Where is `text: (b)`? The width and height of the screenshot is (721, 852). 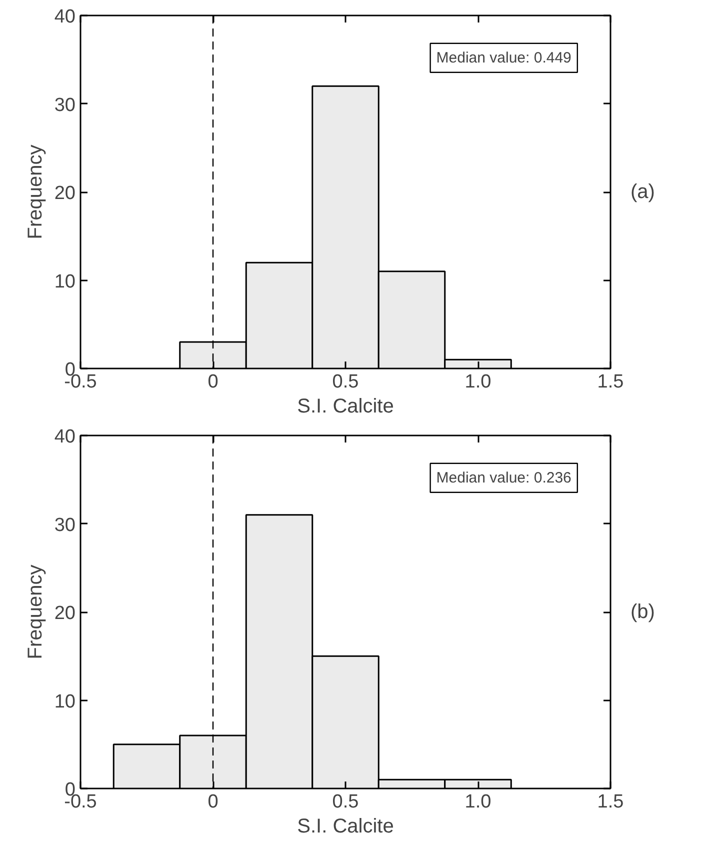
text: (b) is located at coordinates (642, 612).